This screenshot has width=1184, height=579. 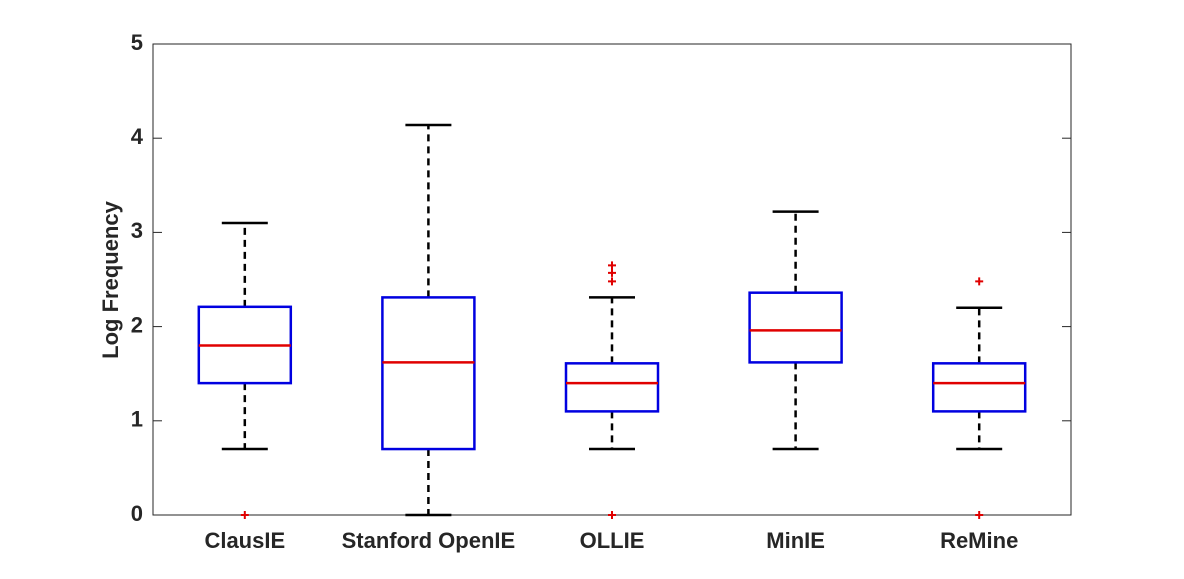 What do you see at coordinates (244, 540) in the screenshot?
I see `x-tick-label: ClausIE` at bounding box center [244, 540].